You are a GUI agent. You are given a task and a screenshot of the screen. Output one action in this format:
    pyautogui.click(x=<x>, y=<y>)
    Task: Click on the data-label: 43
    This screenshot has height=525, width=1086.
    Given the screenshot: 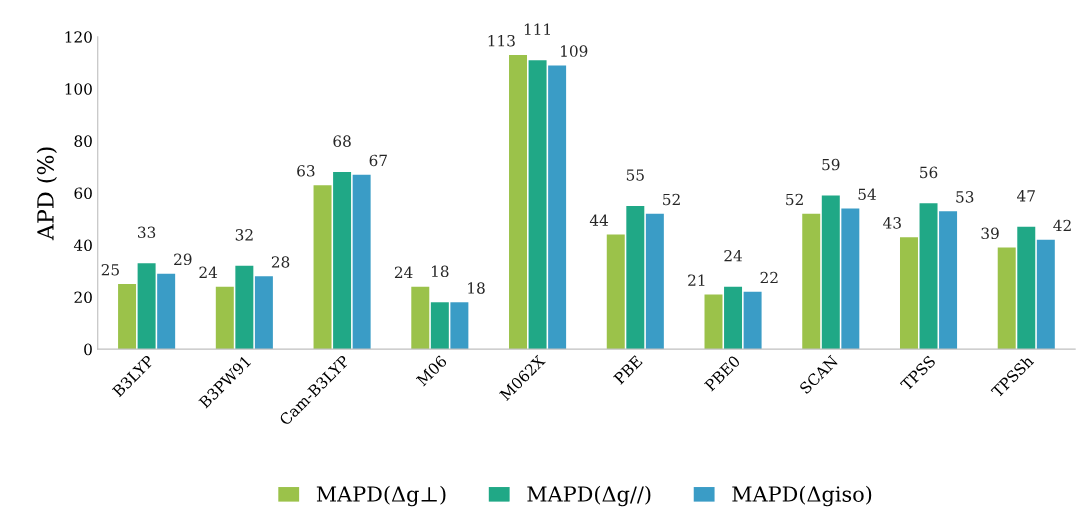 What is the action you would take?
    pyautogui.click(x=892, y=223)
    